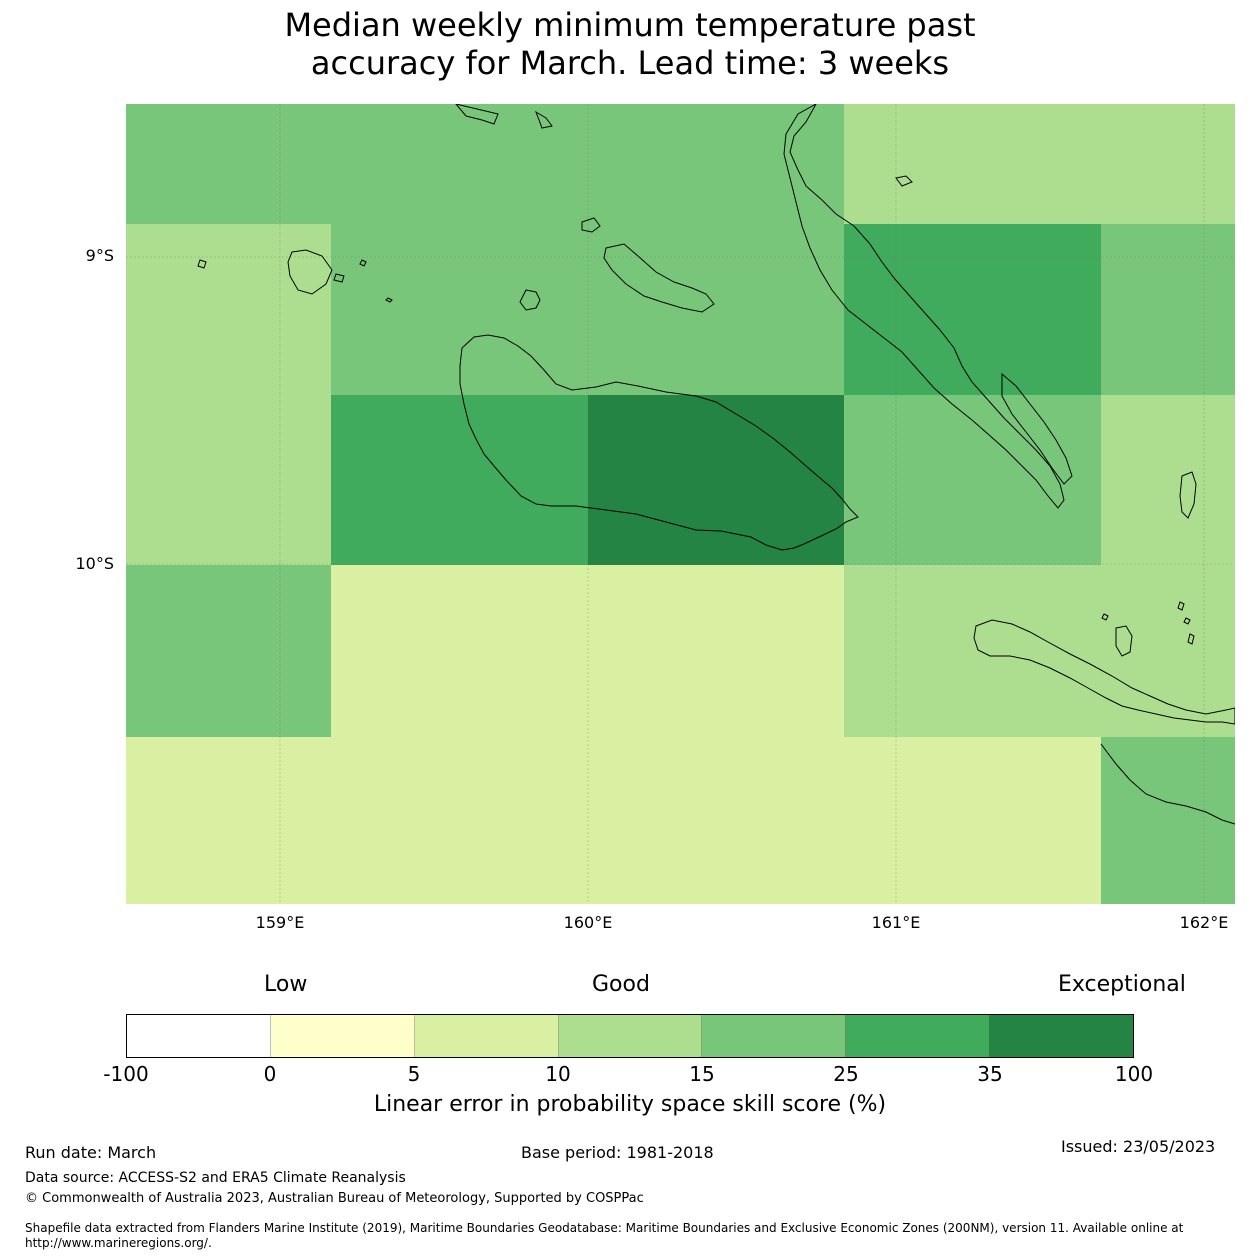  Describe the element at coordinates (896, 922) in the screenshot. I see `lon-label-161e: 161°E` at that location.